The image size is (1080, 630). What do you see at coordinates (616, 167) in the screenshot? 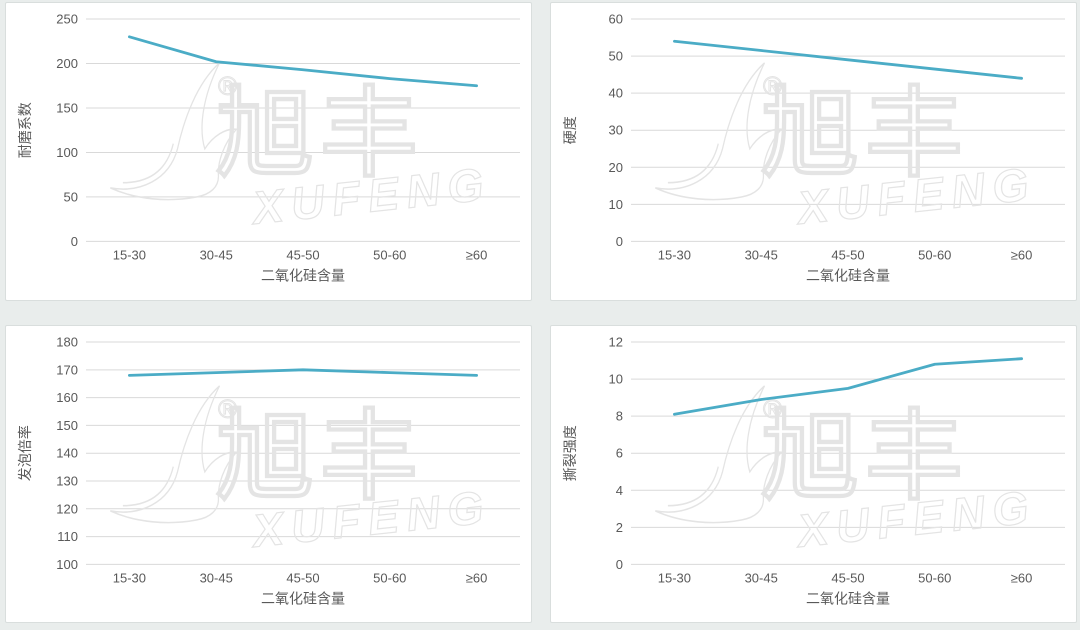
I see `y-tick-label: 20` at bounding box center [616, 167].